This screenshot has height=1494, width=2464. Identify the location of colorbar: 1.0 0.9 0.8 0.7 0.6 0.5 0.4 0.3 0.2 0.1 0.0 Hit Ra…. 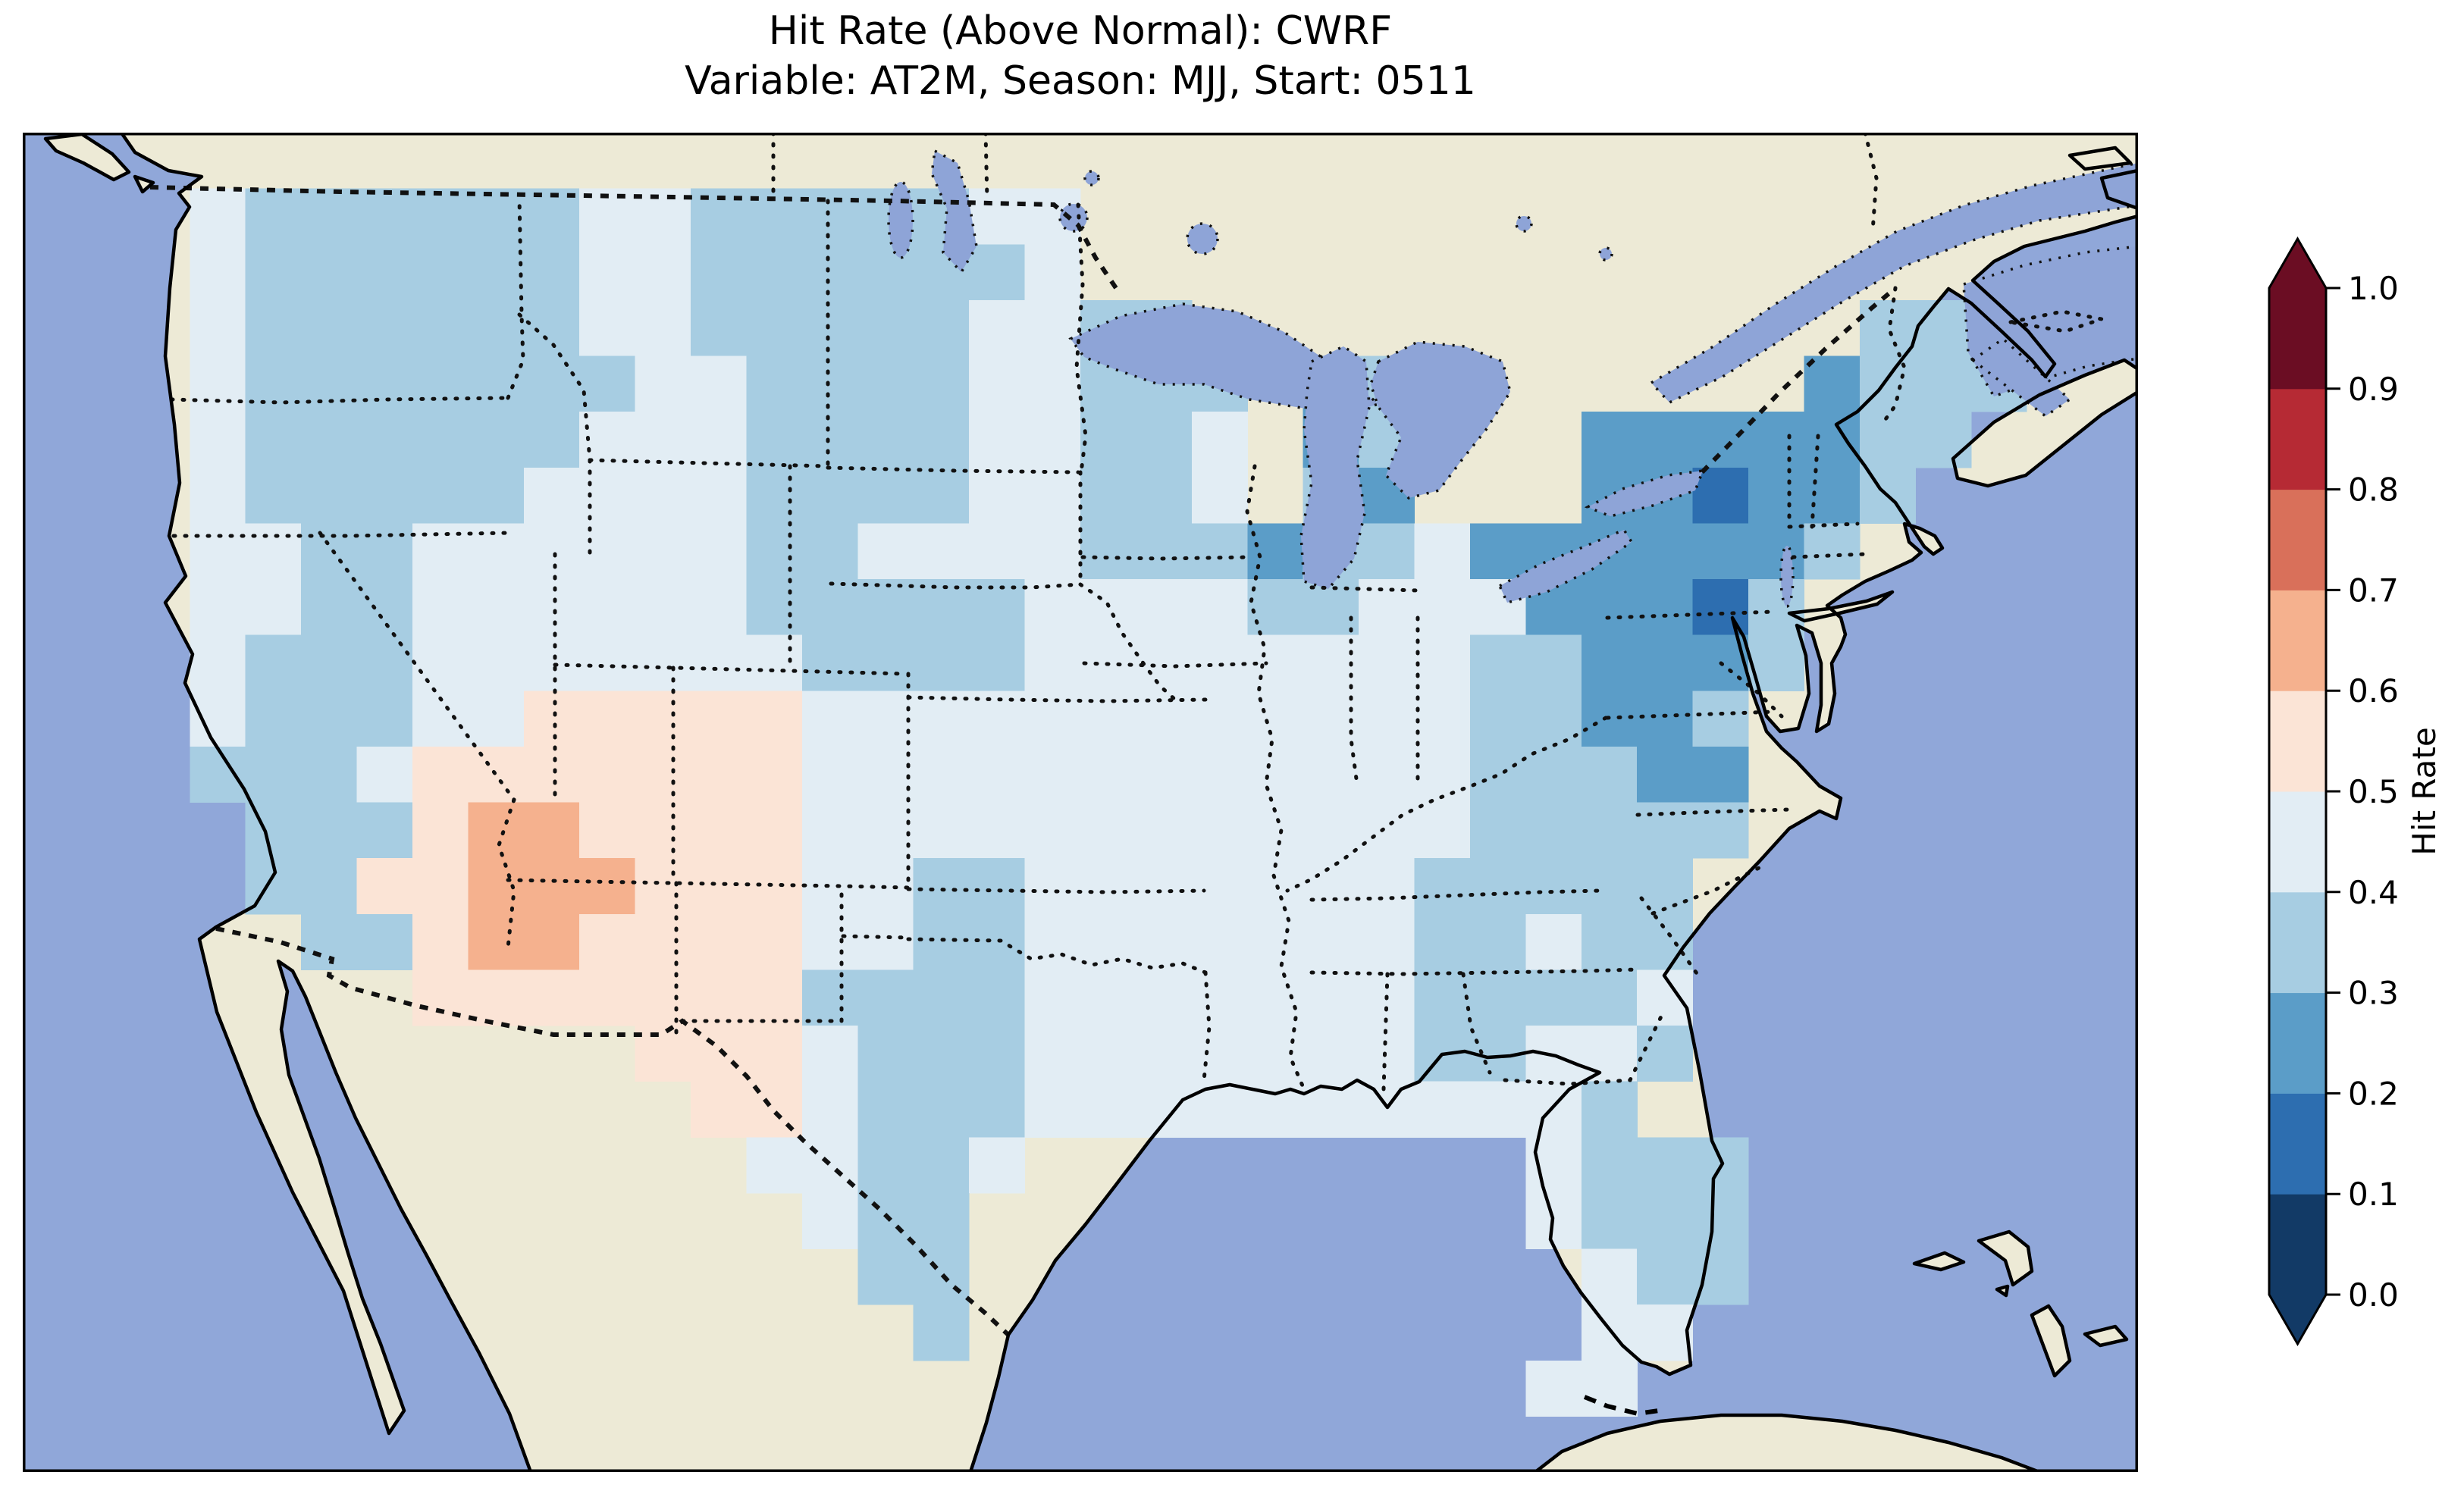
(2355, 791).